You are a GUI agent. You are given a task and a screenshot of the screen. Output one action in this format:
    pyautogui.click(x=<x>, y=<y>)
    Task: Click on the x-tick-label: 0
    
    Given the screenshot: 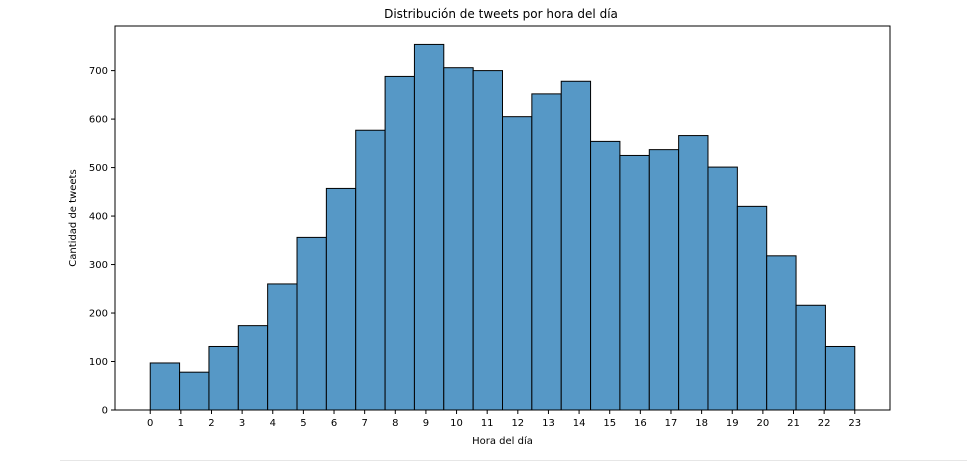 What is the action you would take?
    pyautogui.click(x=150, y=423)
    